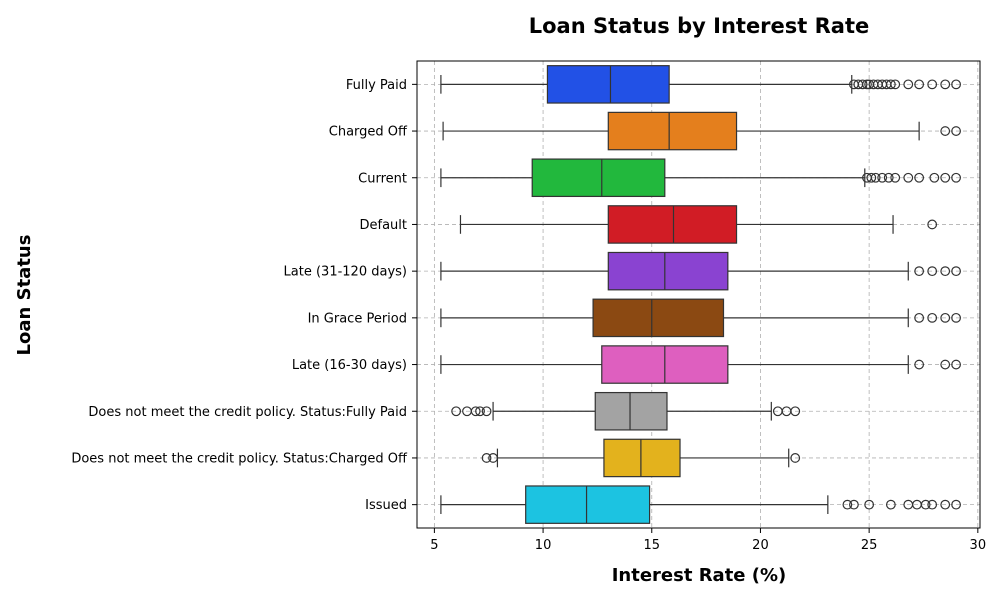 This screenshot has height=600, width=1000. I want to click on y-tick-label: Late (31-120 days), so click(345, 272).